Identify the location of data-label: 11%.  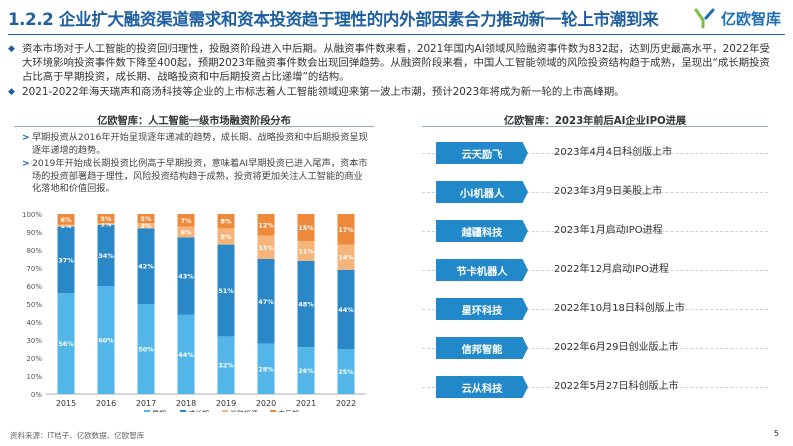
(306, 251).